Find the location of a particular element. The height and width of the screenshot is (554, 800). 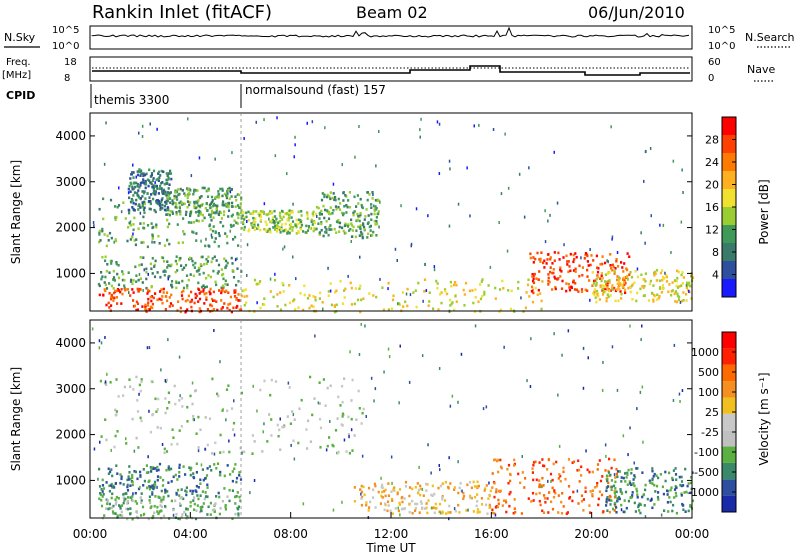

colorbar-tick-label: 24 is located at coordinates (712, 162).